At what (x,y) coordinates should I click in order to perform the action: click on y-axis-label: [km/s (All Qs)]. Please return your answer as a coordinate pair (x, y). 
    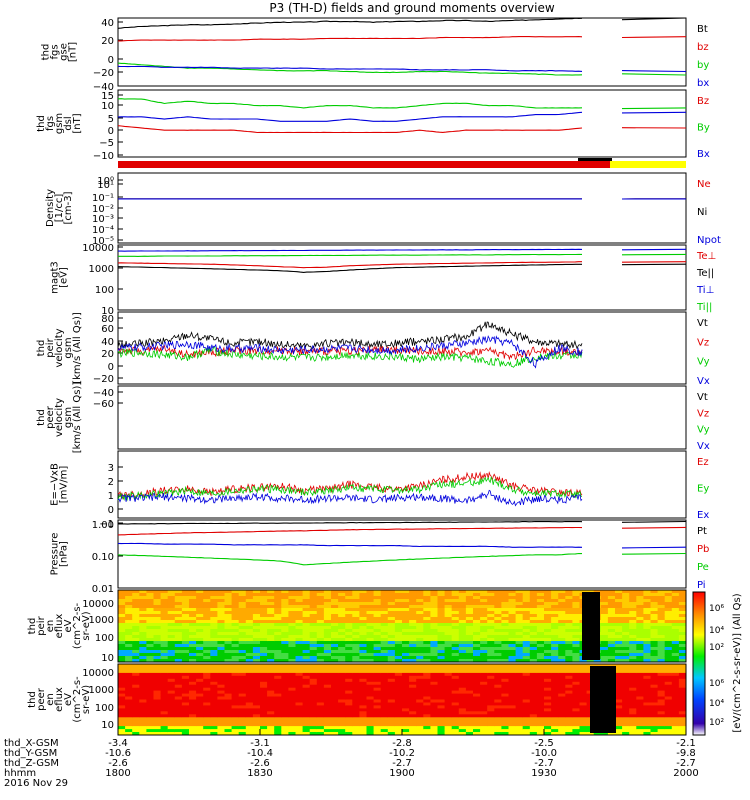
    Looking at the image, I should click on (77, 418).